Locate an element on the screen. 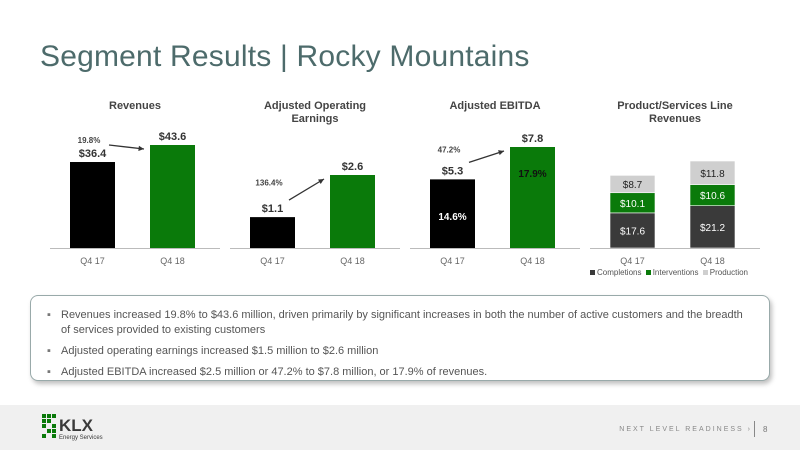 The width and height of the screenshot is (800, 450). chart-legend: Completions Interventions Production is located at coordinates (670, 272).